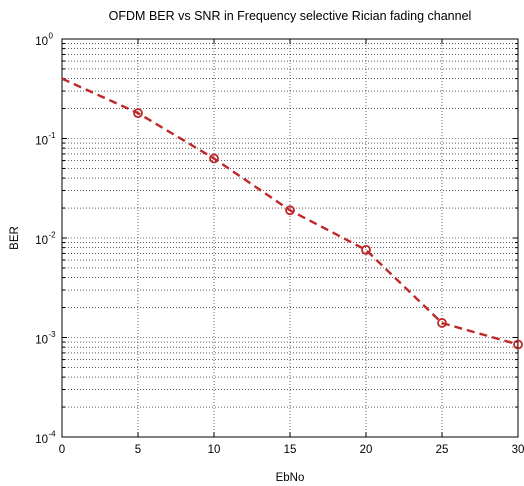 This screenshot has width=524, height=486. What do you see at coordinates (15, 238) in the screenshot?
I see `y-axis-label: BER` at bounding box center [15, 238].